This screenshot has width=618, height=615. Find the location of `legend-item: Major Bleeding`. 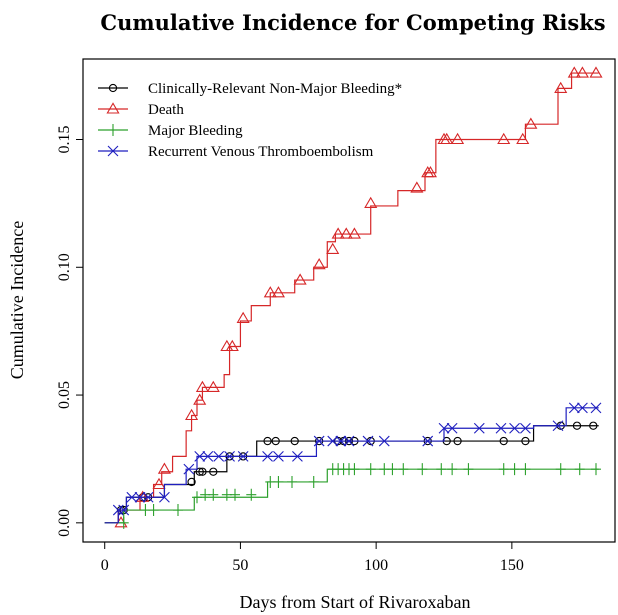

legend-item: Major Bleeding is located at coordinates (170, 131).